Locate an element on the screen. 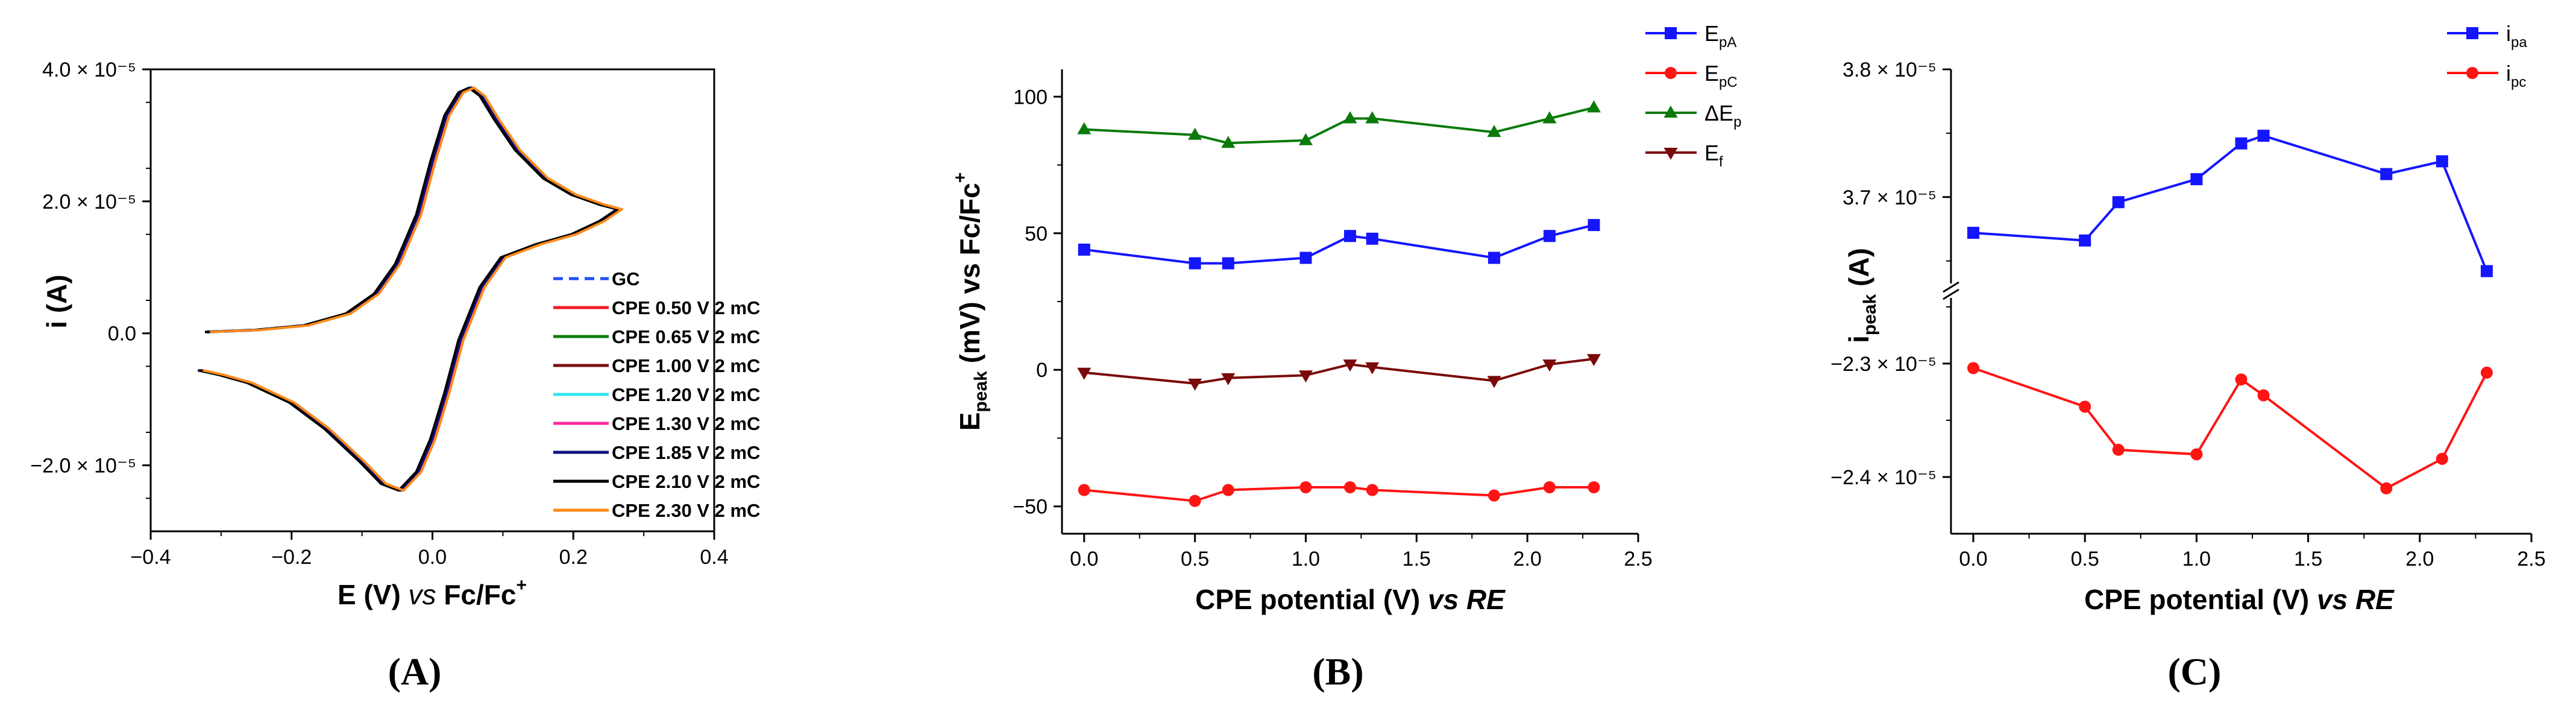 The height and width of the screenshot is (705, 2576). y-tick-label: −50 is located at coordinates (1030, 508).